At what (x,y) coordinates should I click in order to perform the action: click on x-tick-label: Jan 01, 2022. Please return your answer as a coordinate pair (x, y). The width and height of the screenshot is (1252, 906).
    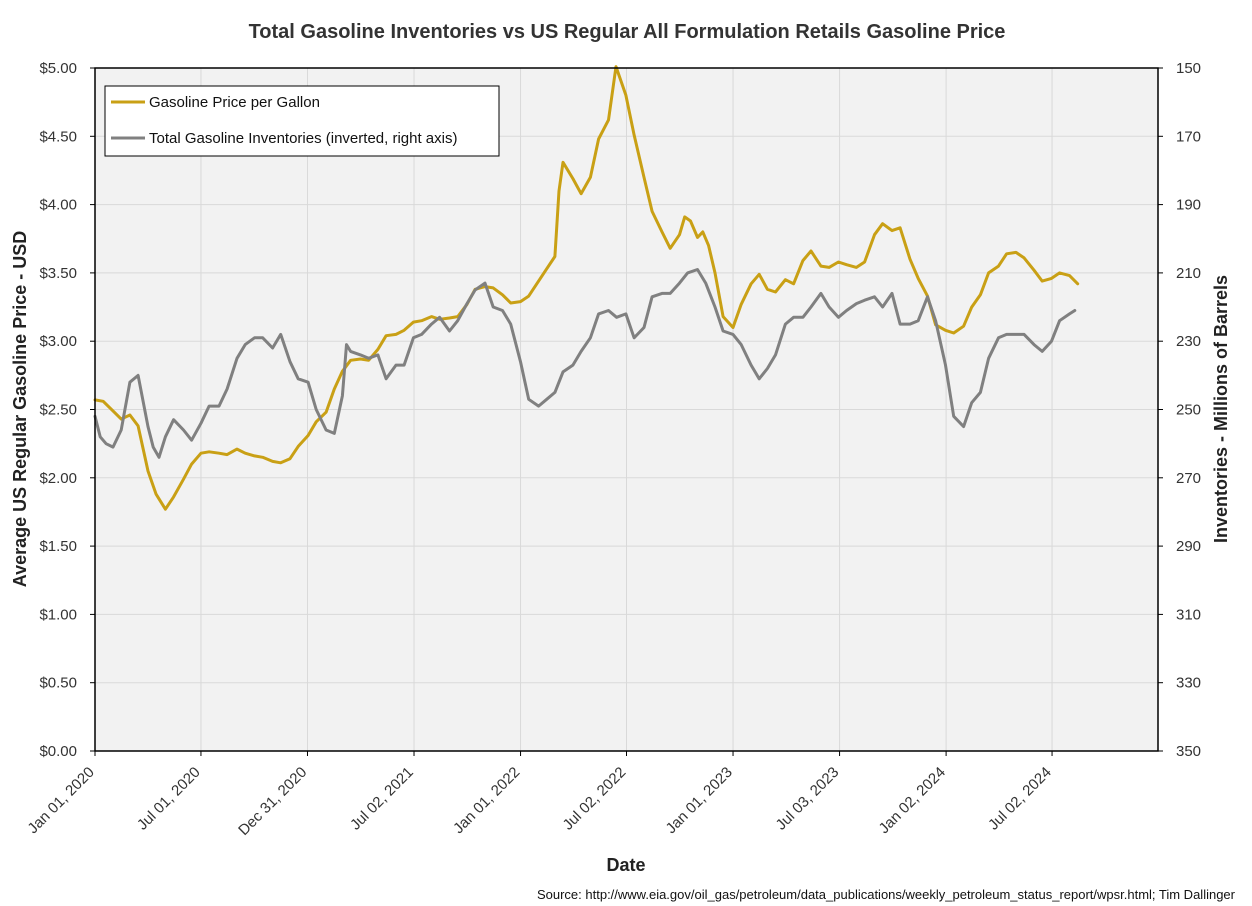
    Looking at the image, I should click on (486, 800).